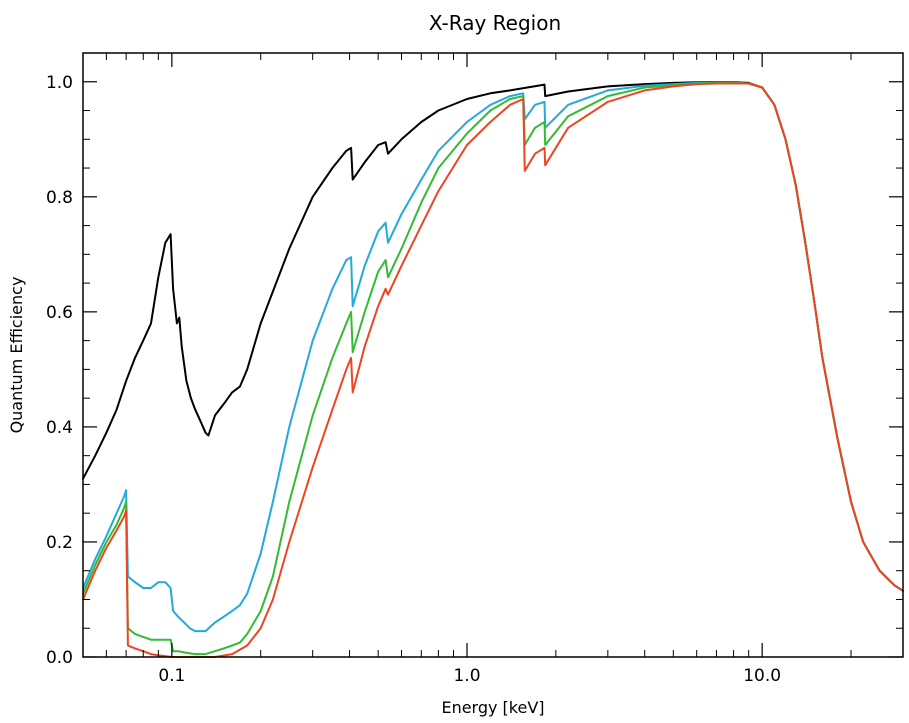 Image resolution: width=909 pixels, height=723 pixels. I want to click on chart-title: X-Ray Region, so click(495, 23).